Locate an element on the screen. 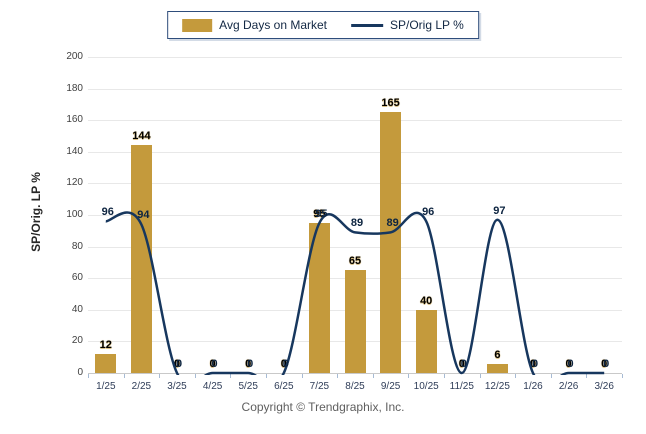 The height and width of the screenshot is (434, 646). y-axis-tick-label: 0 is located at coordinates (80, 372).